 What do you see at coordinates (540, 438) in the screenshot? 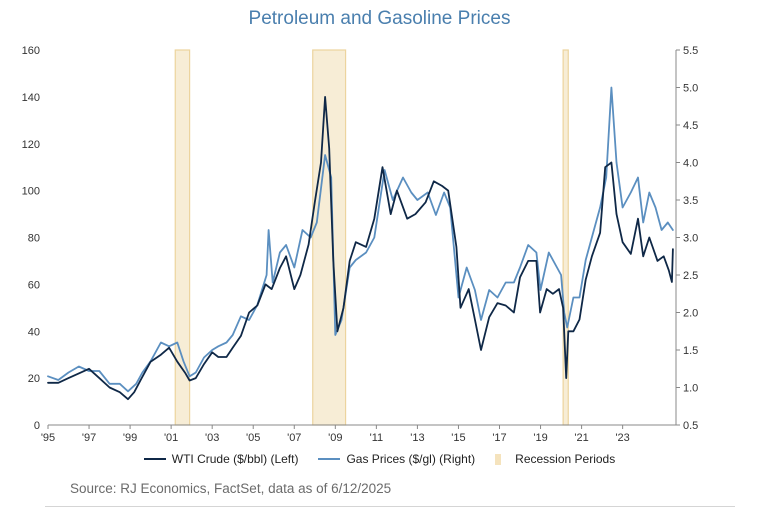
I see `x-tick-label: '19` at bounding box center [540, 438].